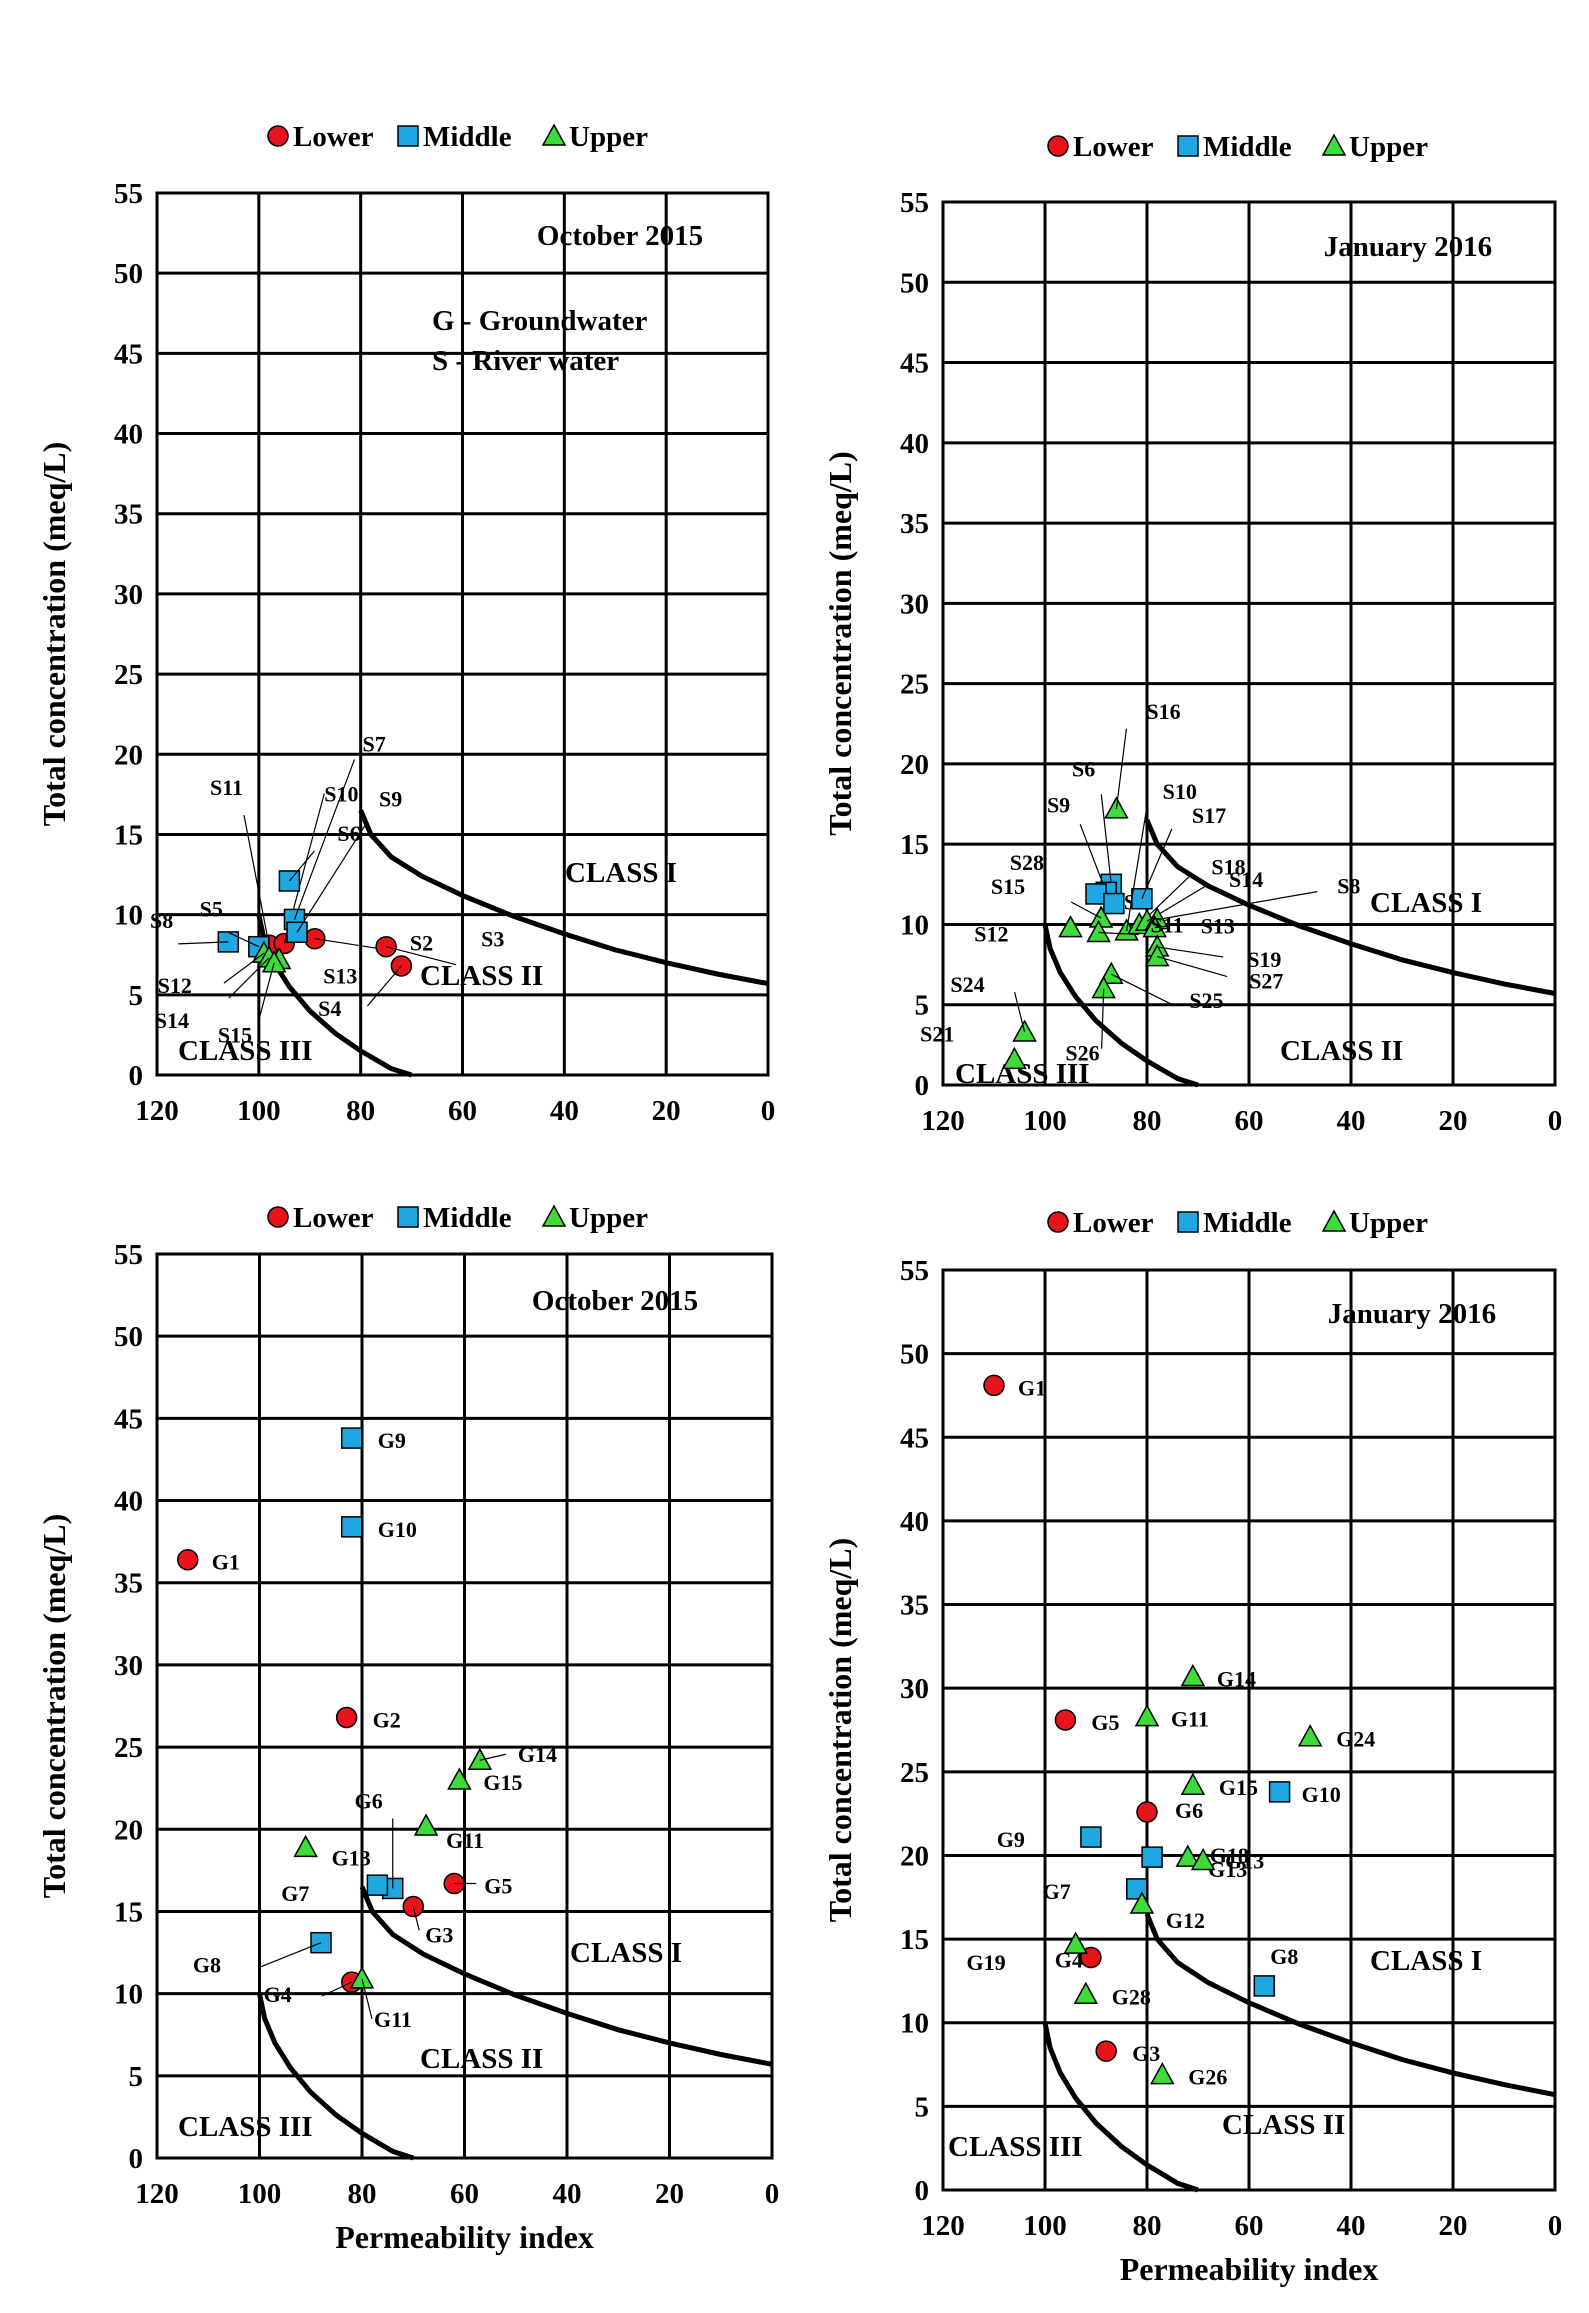  I want to click on point-label: S12, so click(175, 985).